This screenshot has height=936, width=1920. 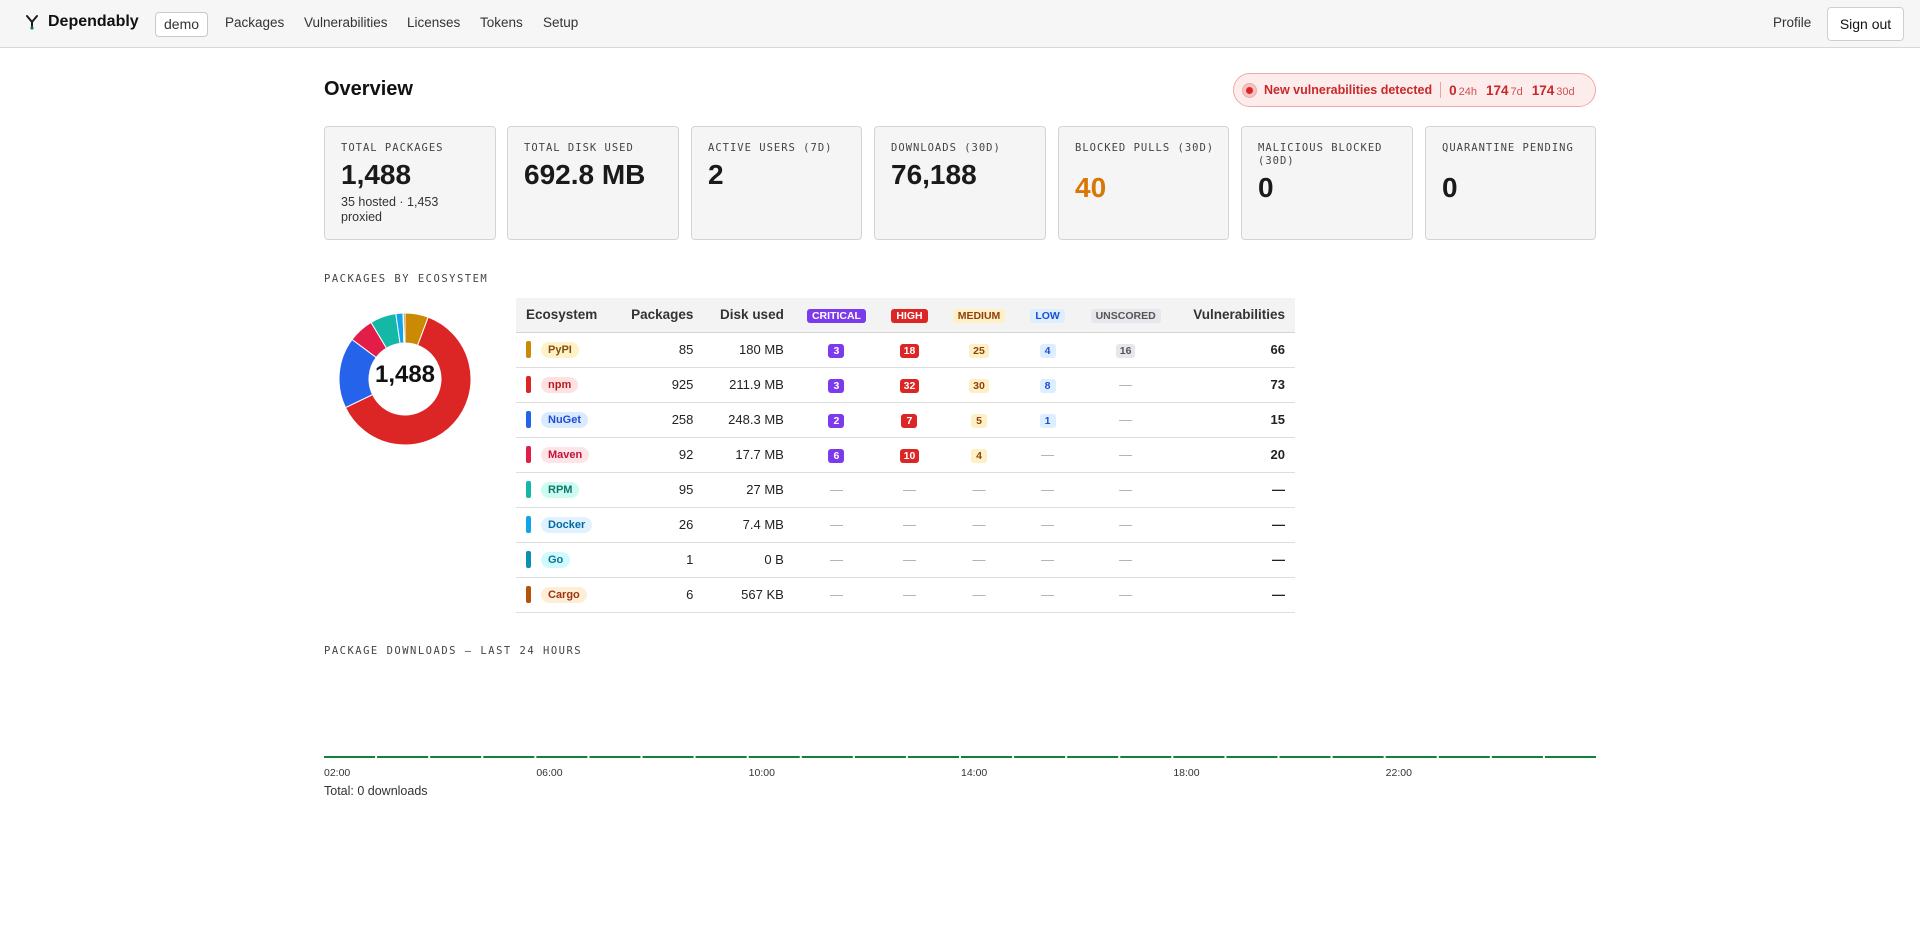 What do you see at coordinates (909, 315) in the screenshot?
I see `col-high: HIGH` at bounding box center [909, 315].